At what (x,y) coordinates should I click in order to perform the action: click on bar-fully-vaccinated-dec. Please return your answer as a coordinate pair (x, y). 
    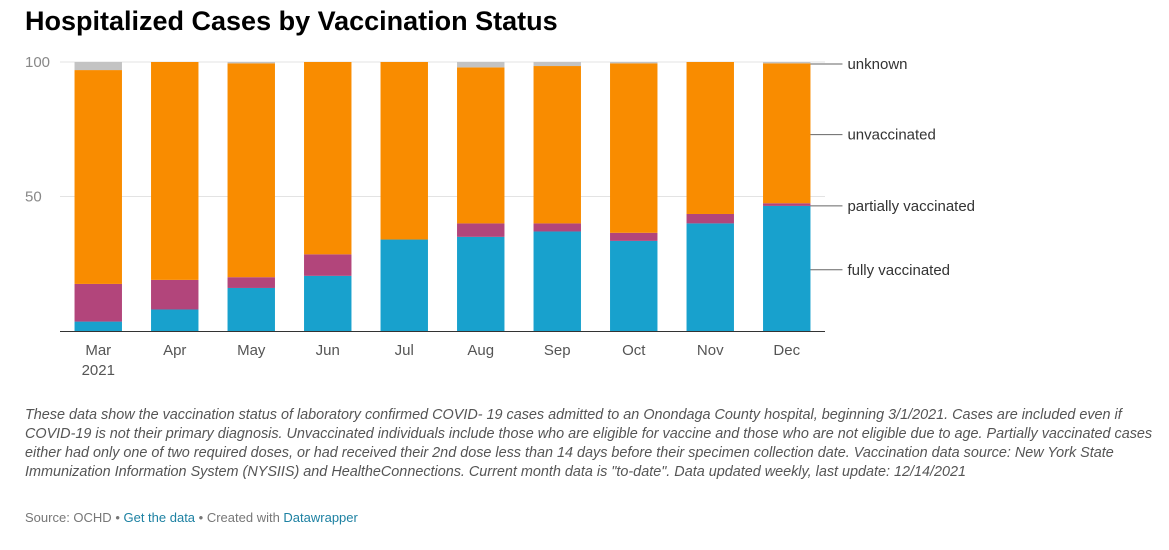
    Looking at the image, I should click on (787, 268).